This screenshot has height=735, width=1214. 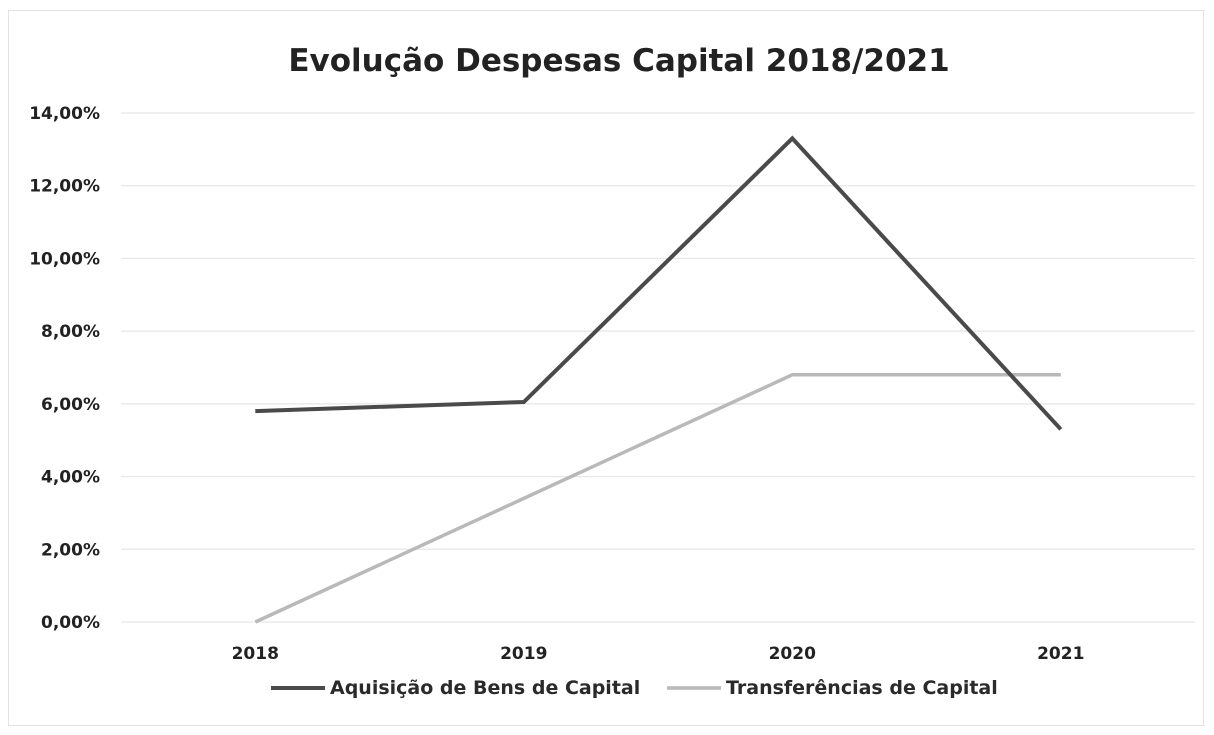 What do you see at coordinates (255, 654) in the screenshot?
I see `x-tick-label: 2018` at bounding box center [255, 654].